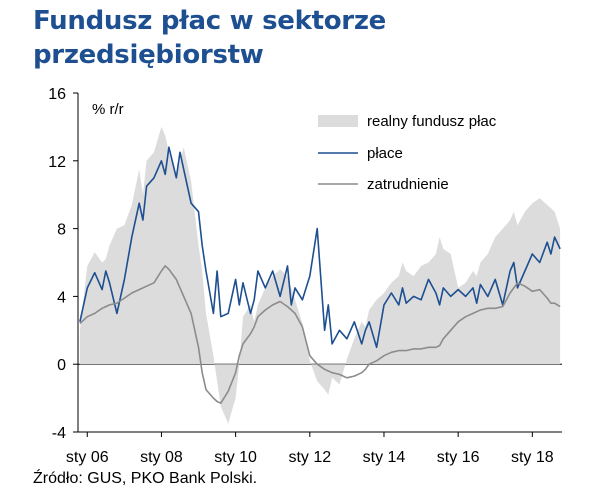  Describe the element at coordinates (148, 55) in the screenshot. I see `title-line-2: przedsiębiorstw` at that location.